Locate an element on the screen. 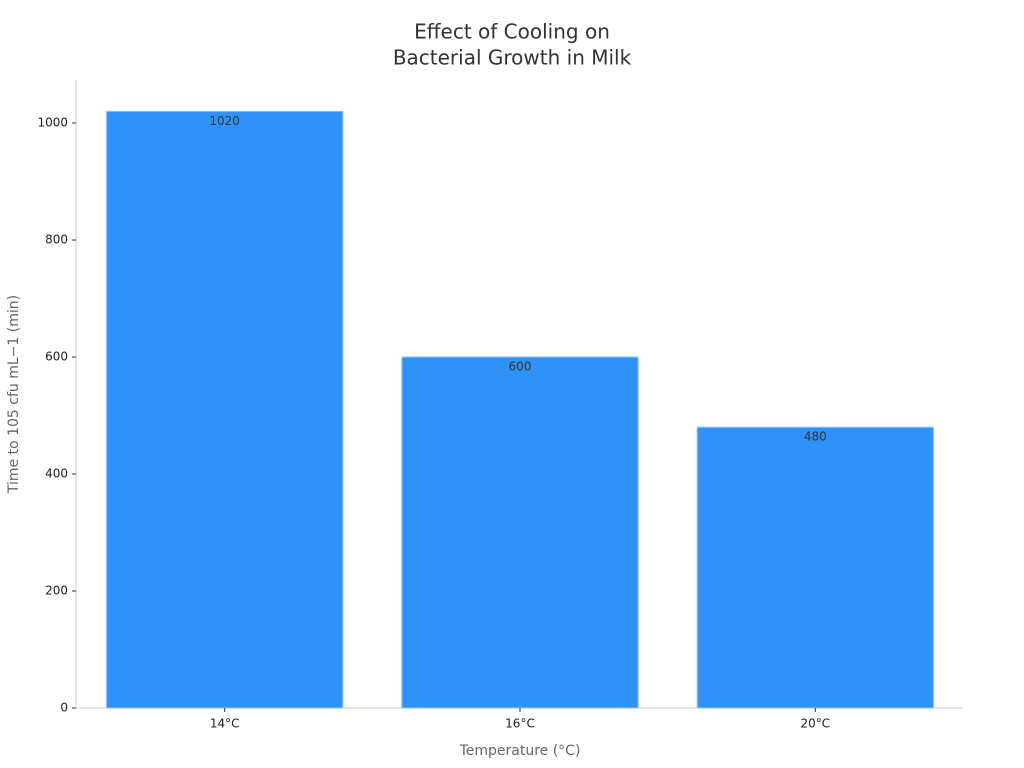  y-tick-label: 400 is located at coordinates (56, 474).